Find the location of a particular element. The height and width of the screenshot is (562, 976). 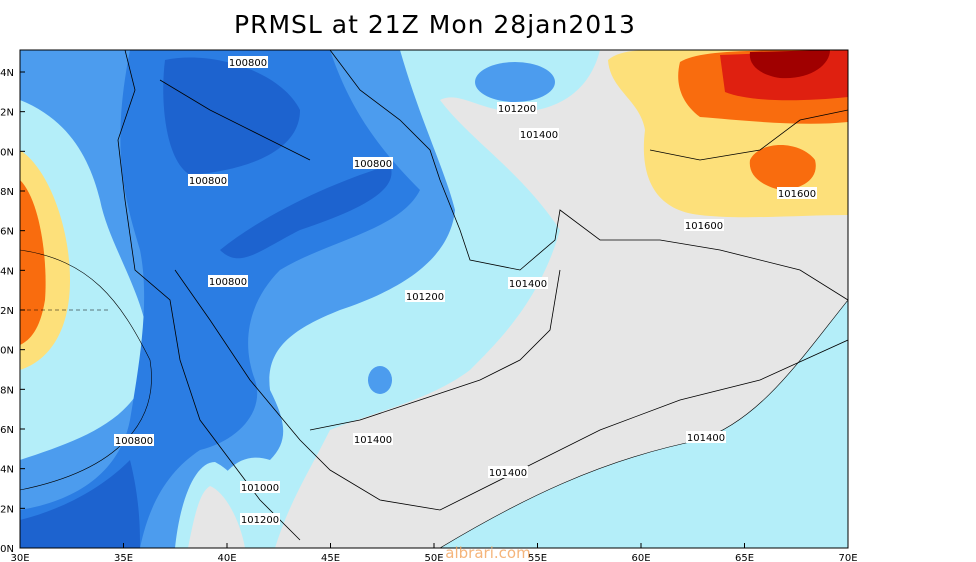

watermark: albrari.com is located at coordinates (487, 553).